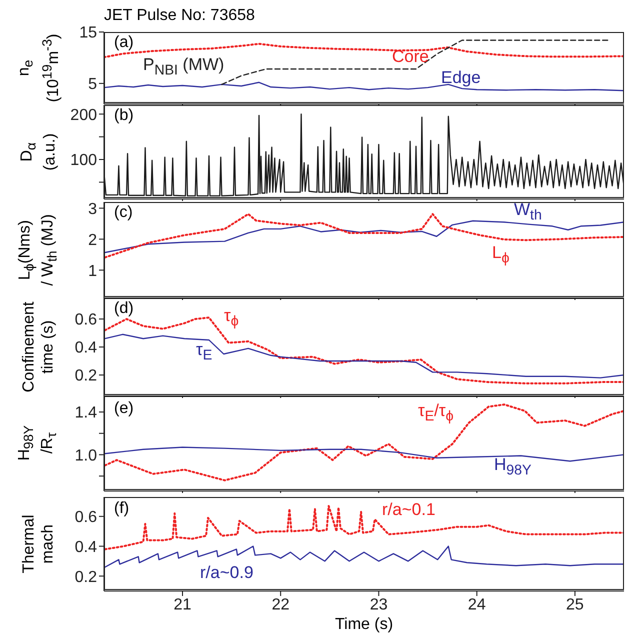  What do you see at coordinates (364, 356) in the screenshot?
I see `line-series` at bounding box center [364, 356].